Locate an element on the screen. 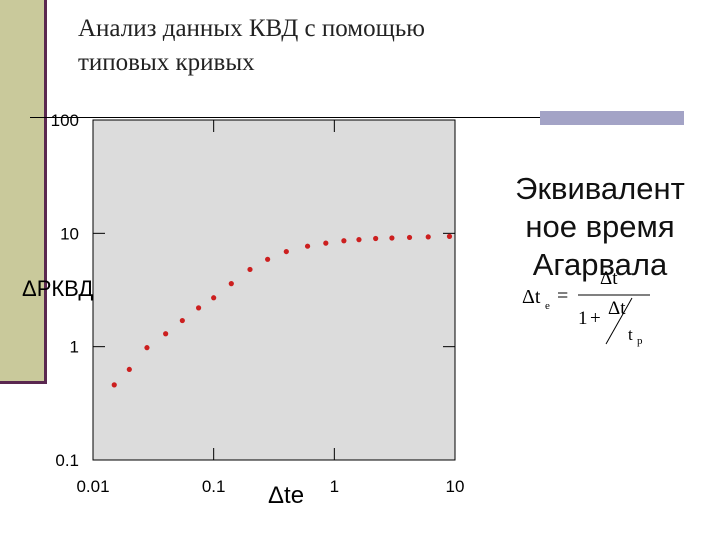  formula-numerator: Δt is located at coordinates (609, 278).